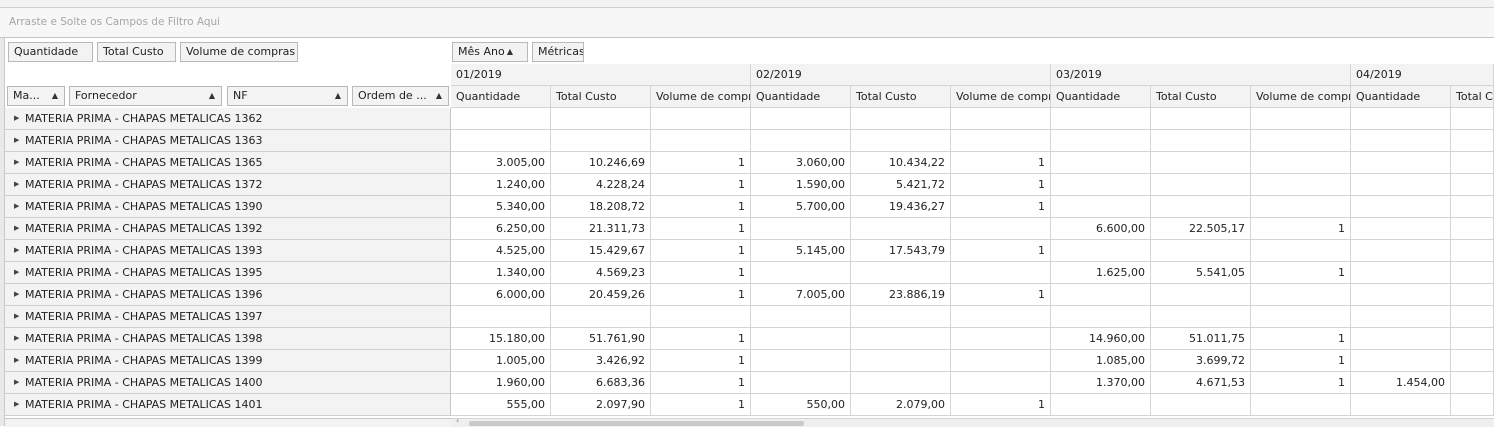 Image resolution: width=1494 pixels, height=427 pixels. Describe the element at coordinates (145, 96) in the screenshot. I see `row-field-fornecedor: Fornecedor ▲` at that location.